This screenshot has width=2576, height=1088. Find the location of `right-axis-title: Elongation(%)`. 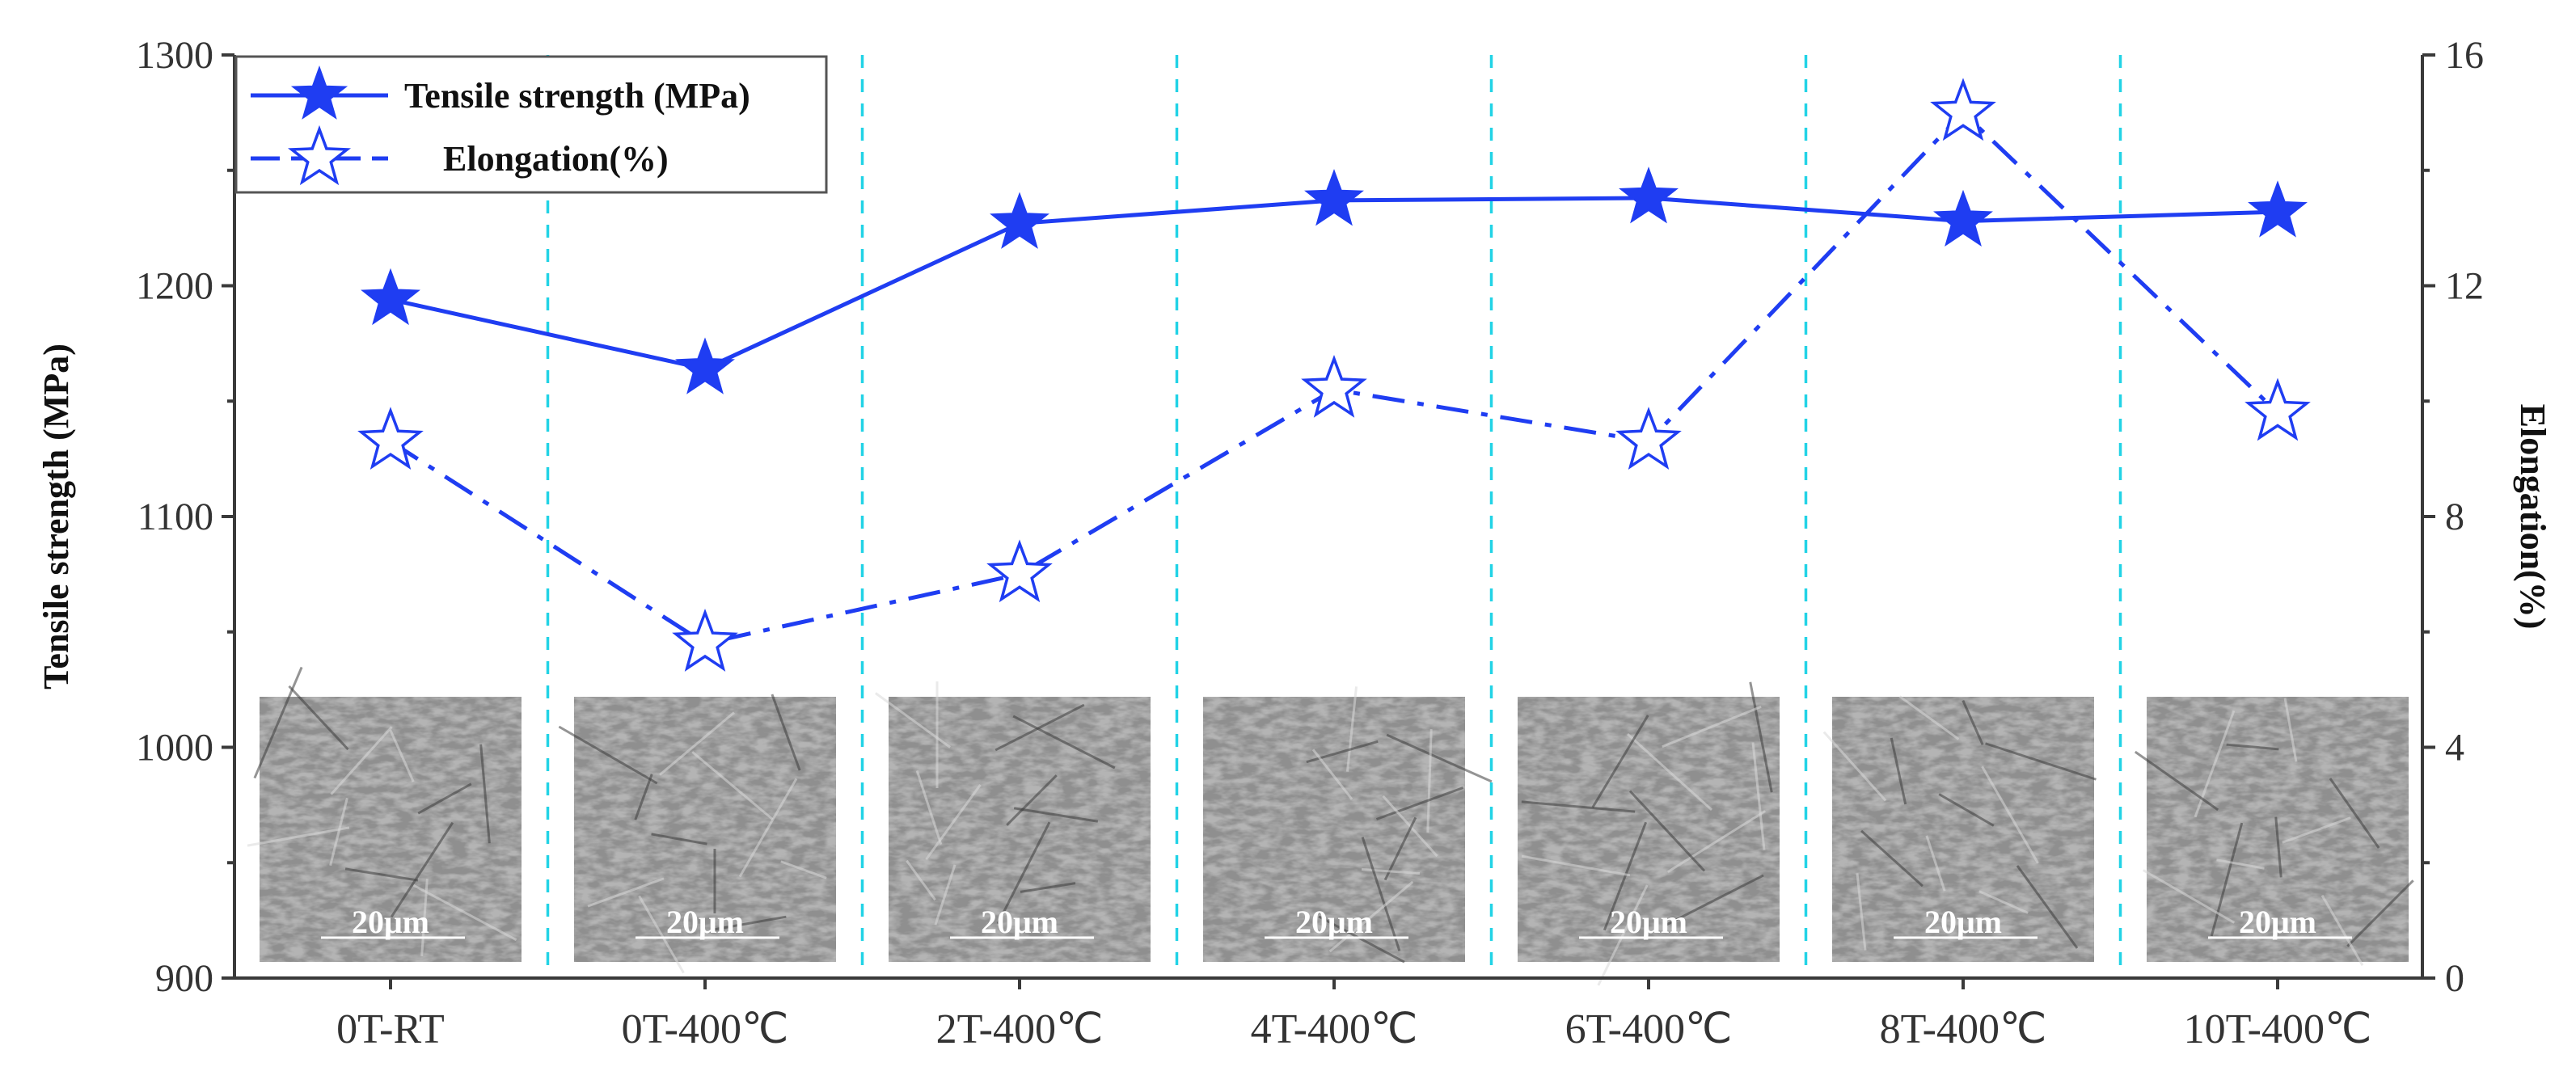

right-axis-title: Elongation(%) is located at coordinates (2533, 517).